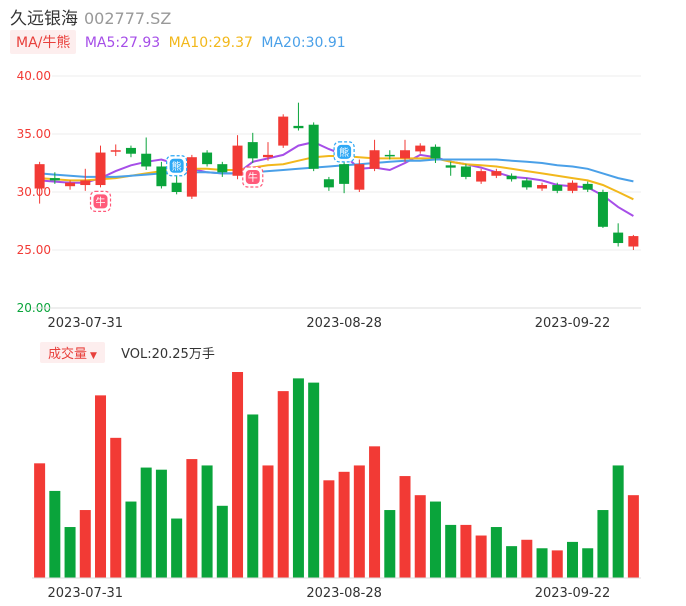  I want to click on volume-x-tick-label: 2023-09-22, so click(573, 593).